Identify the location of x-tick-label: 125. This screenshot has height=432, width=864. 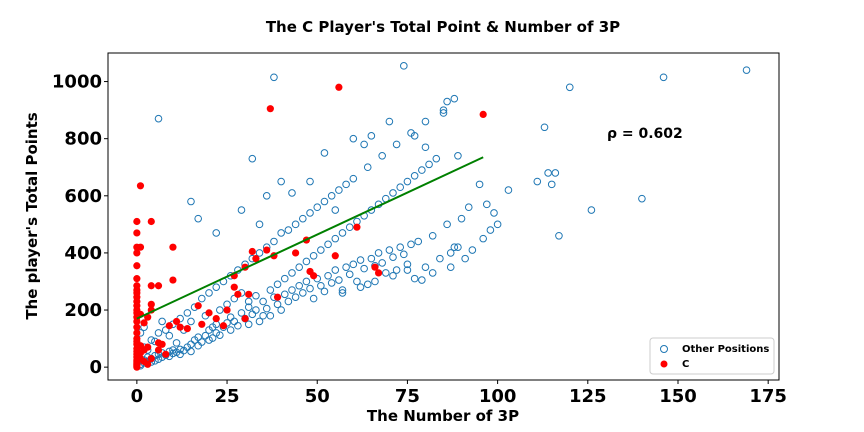
(588, 396).